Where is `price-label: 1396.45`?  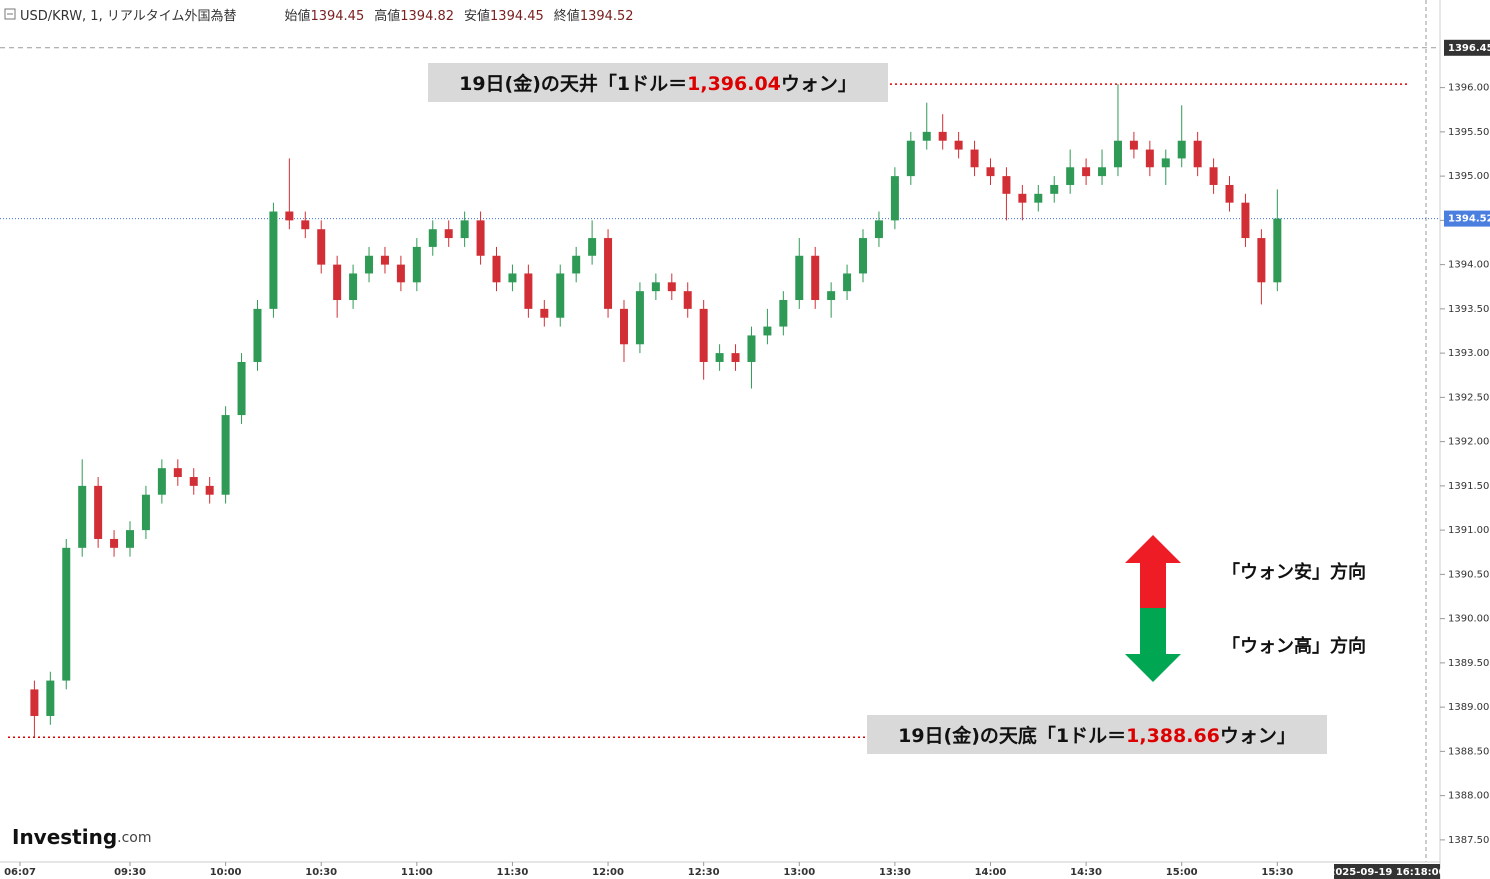 price-label: 1396.45 is located at coordinates (1469, 48).